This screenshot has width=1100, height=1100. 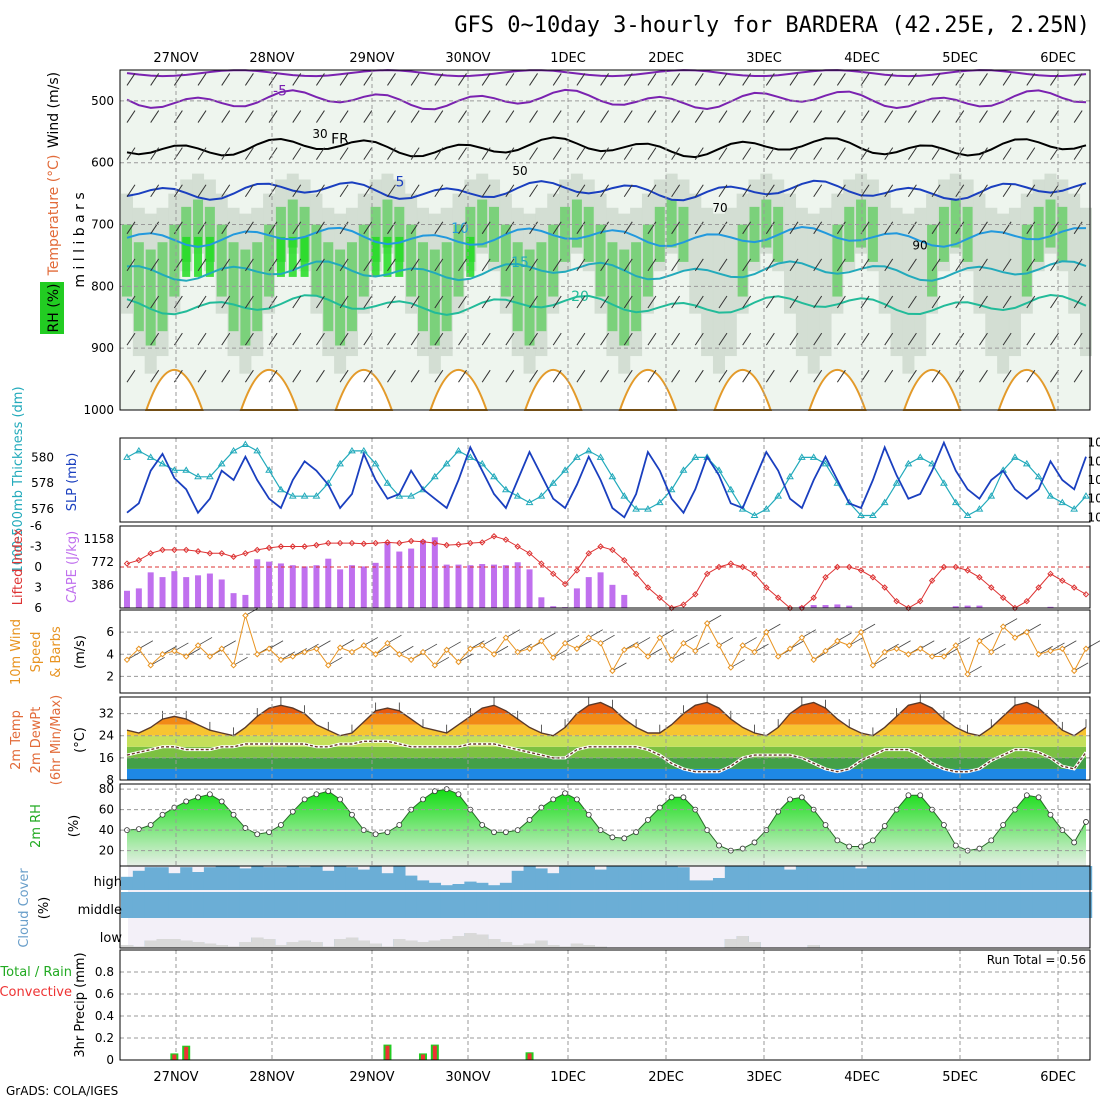 What do you see at coordinates (568, 58) in the screenshot?
I see `date-label-top: 1DEC` at bounding box center [568, 58].